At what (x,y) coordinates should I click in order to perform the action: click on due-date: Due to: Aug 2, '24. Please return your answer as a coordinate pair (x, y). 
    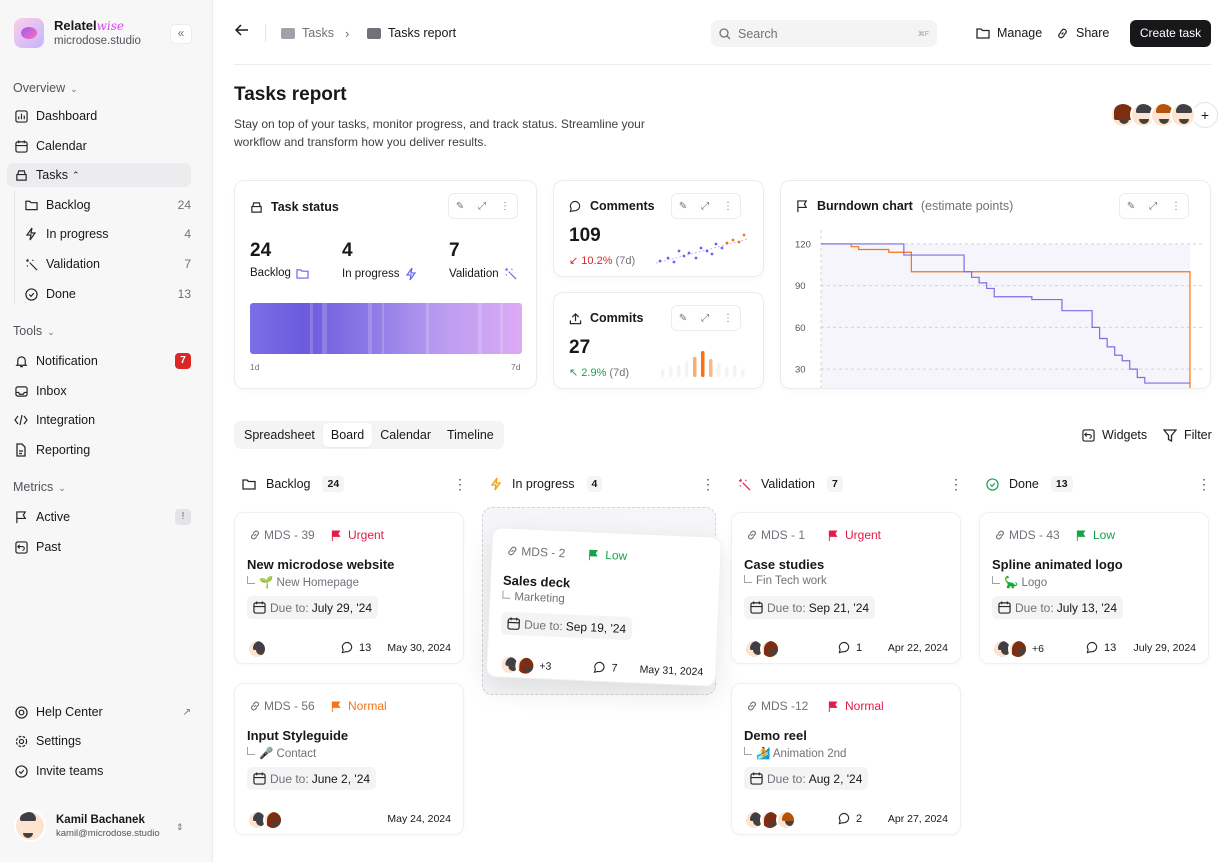
    Looking at the image, I should click on (806, 778).